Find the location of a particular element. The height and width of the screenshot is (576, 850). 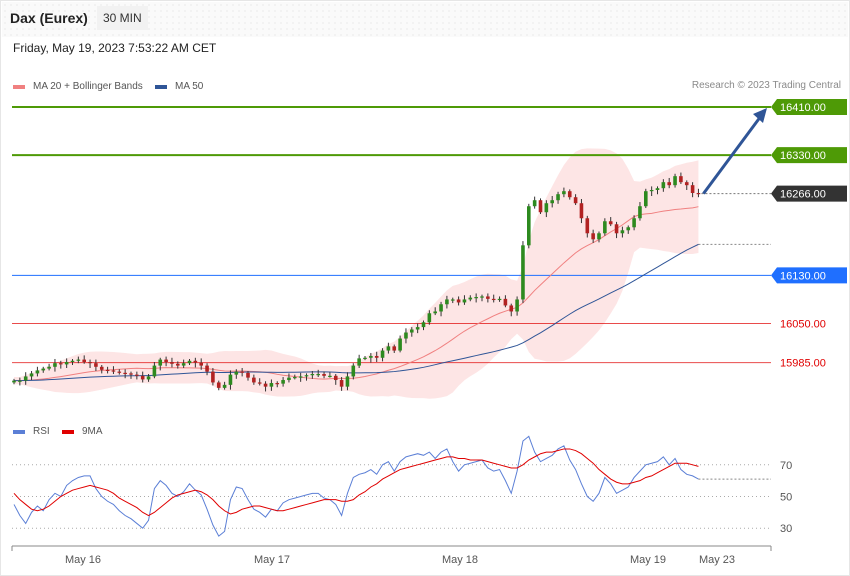

credit-text: Research © 2023 Trading Central is located at coordinates (766, 85).